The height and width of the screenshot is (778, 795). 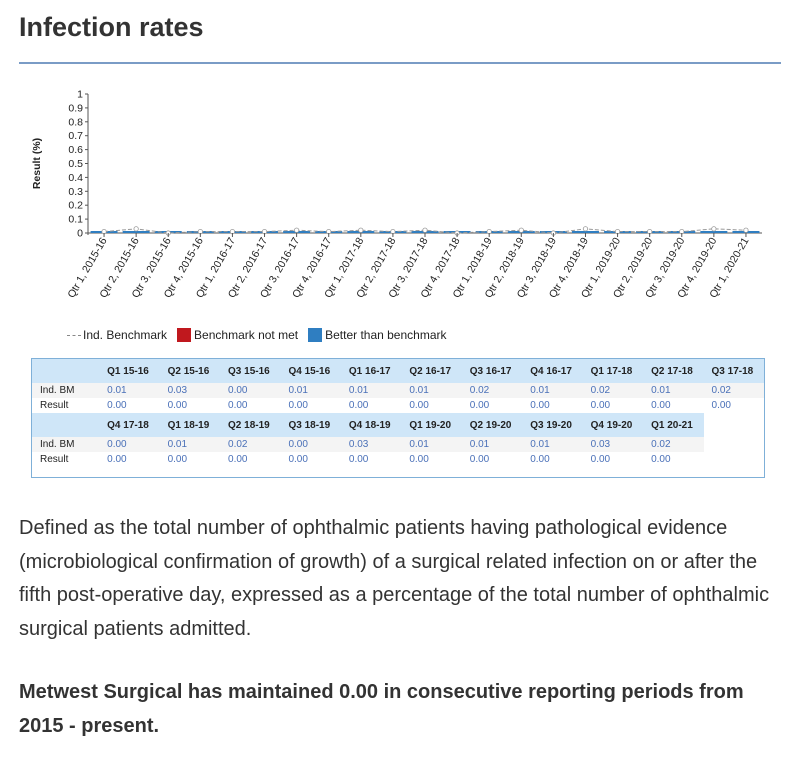 I want to click on page-title: Infection rates, so click(x=111, y=27).